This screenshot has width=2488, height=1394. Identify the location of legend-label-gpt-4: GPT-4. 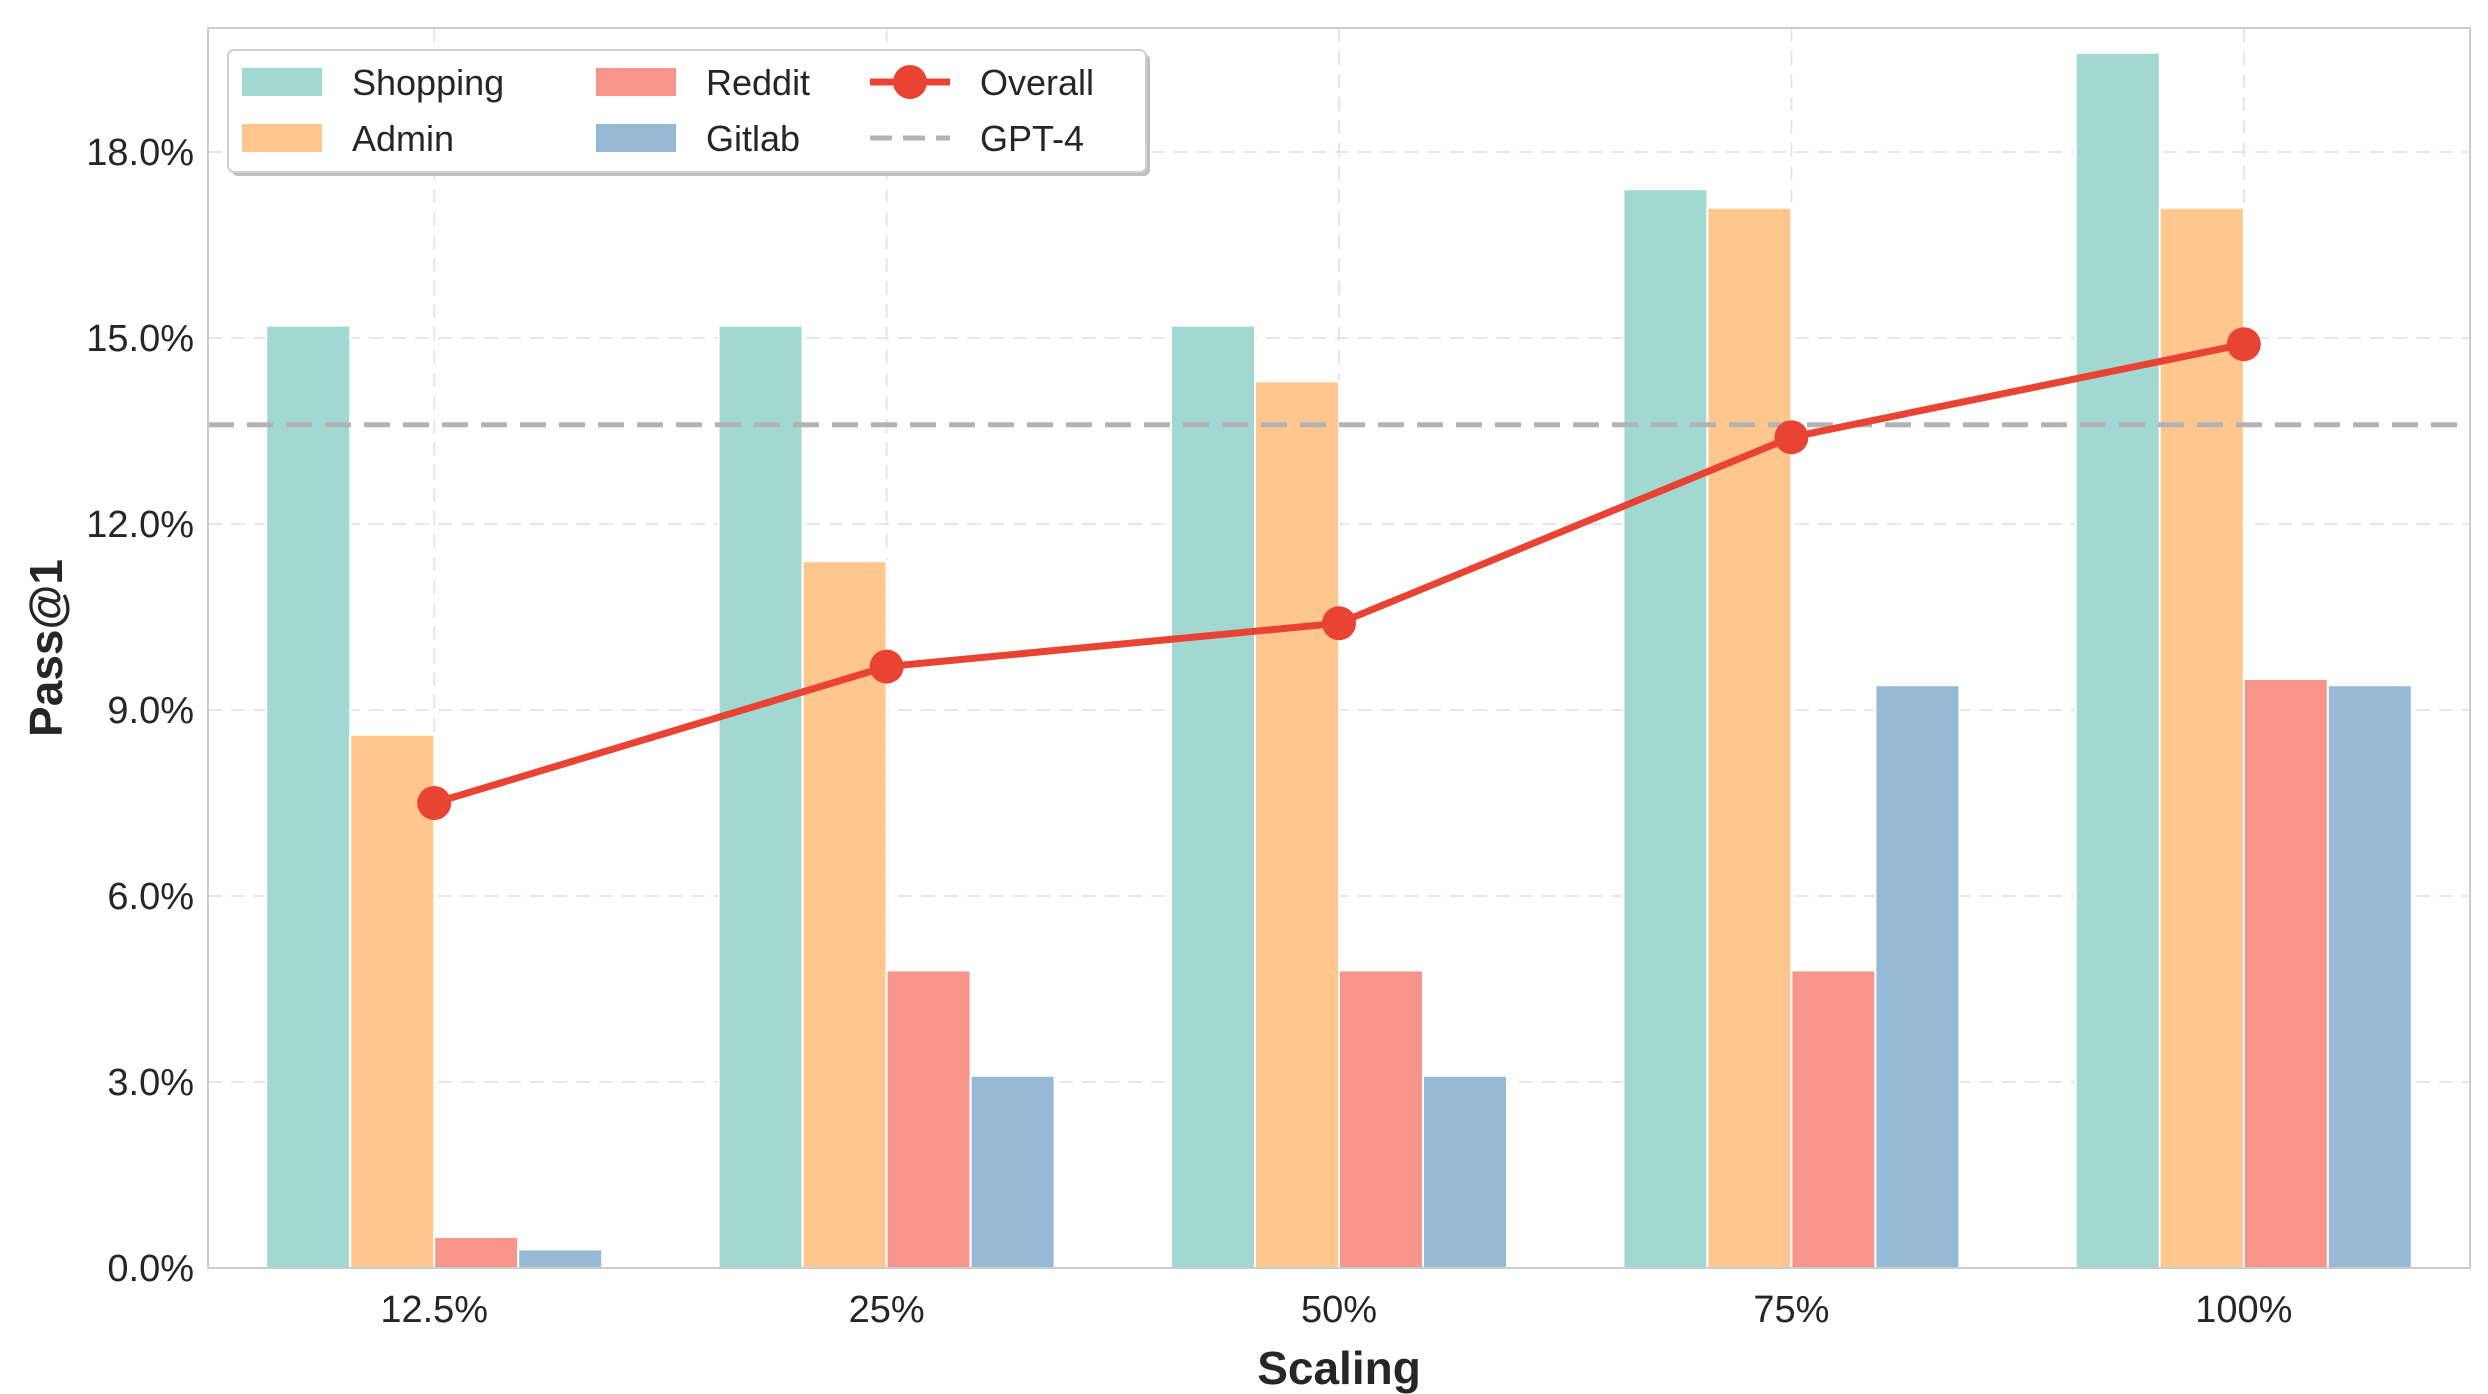
(1032, 138).